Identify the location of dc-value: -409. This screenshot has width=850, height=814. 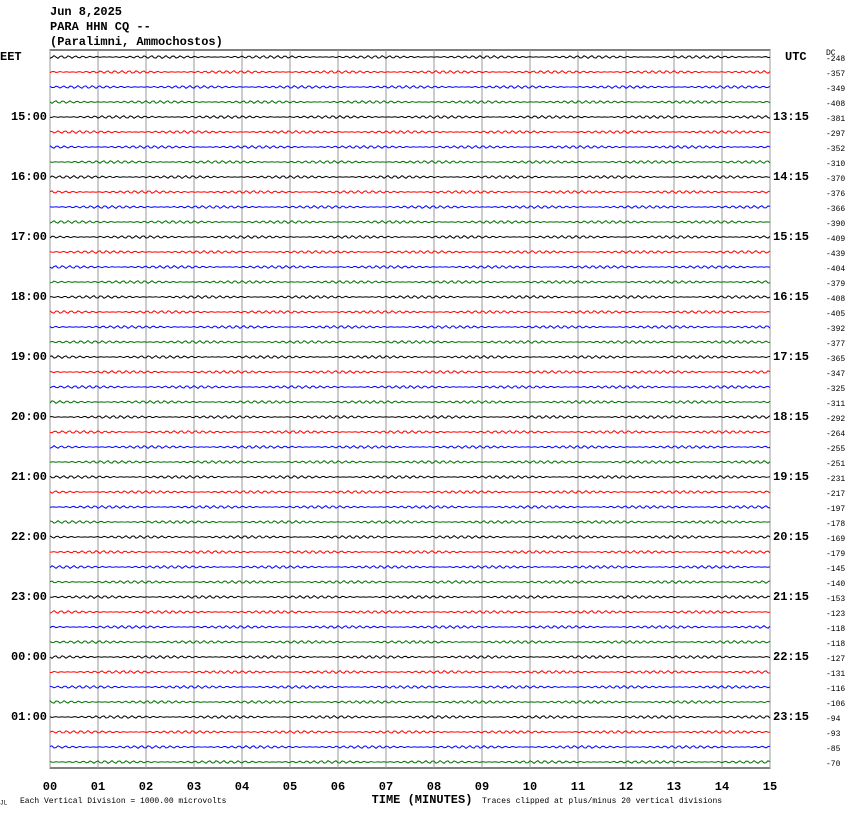
(835, 239).